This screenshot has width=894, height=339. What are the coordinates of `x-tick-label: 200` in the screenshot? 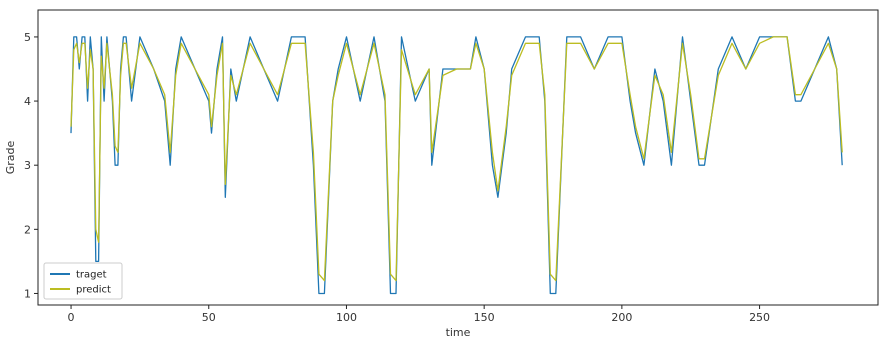 It's located at (621, 317).